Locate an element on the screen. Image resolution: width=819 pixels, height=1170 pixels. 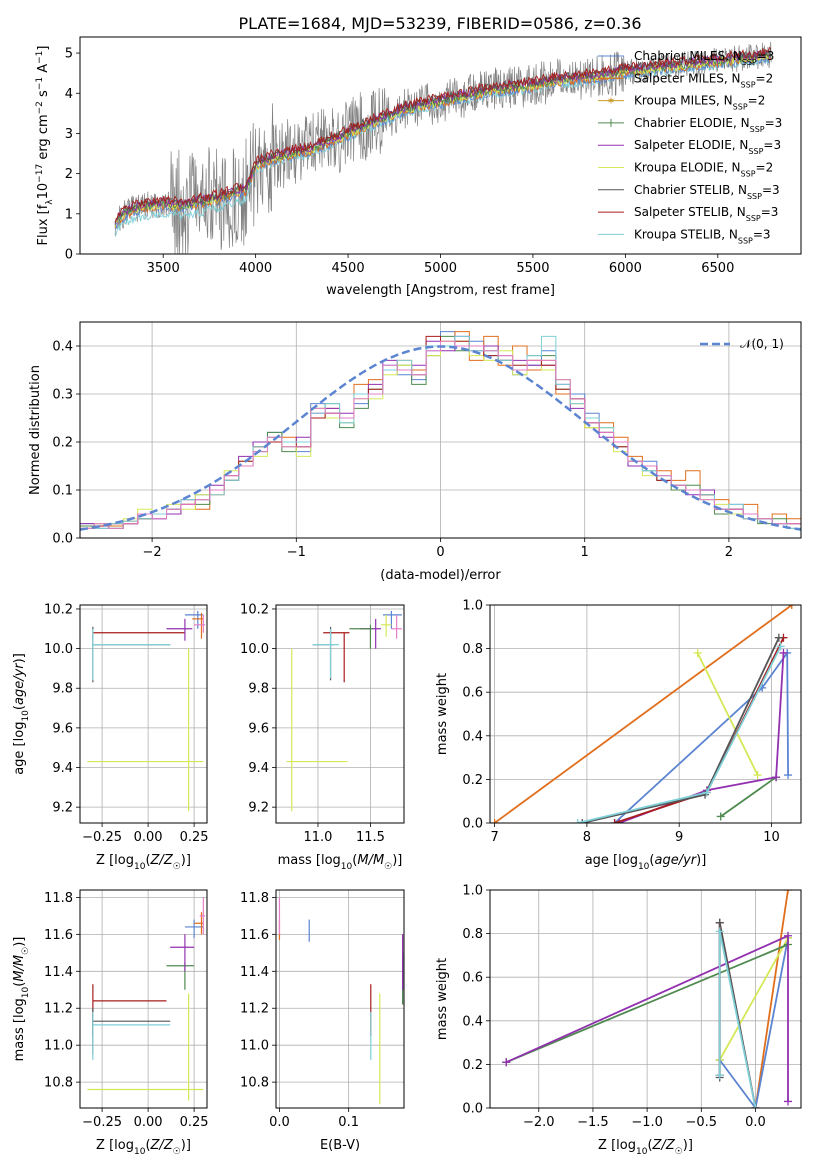
label-part: E(B-V) is located at coordinates (340, 1145).